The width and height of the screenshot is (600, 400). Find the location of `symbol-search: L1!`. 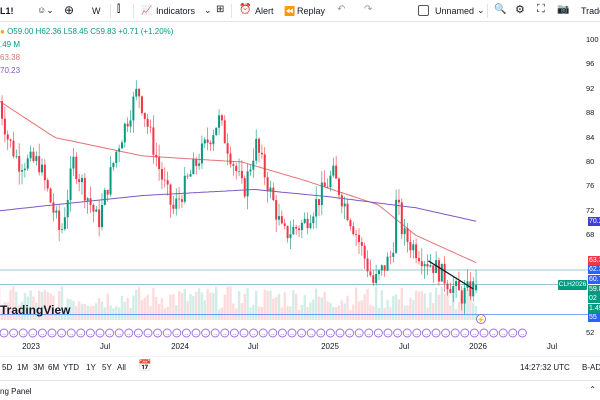

symbol-search: L1! is located at coordinates (7, 11).